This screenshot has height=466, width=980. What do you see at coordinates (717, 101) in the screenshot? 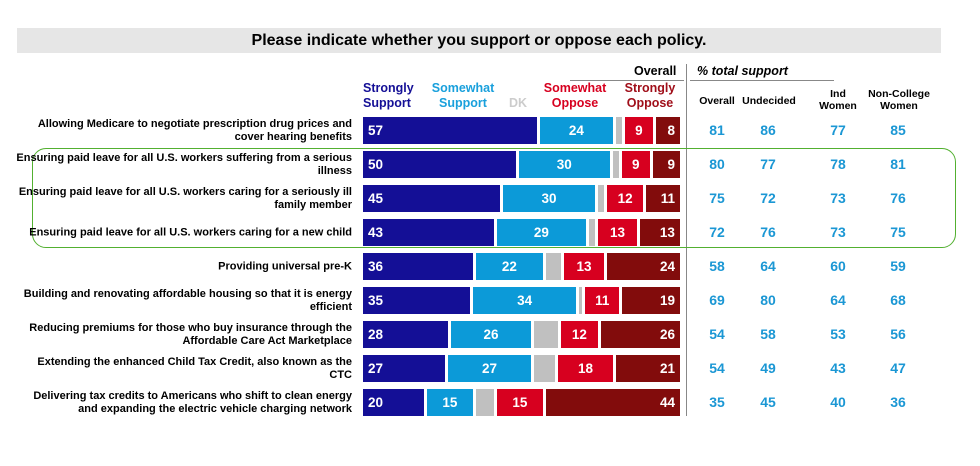
I see `column-header-overall: Overall` at bounding box center [717, 101].